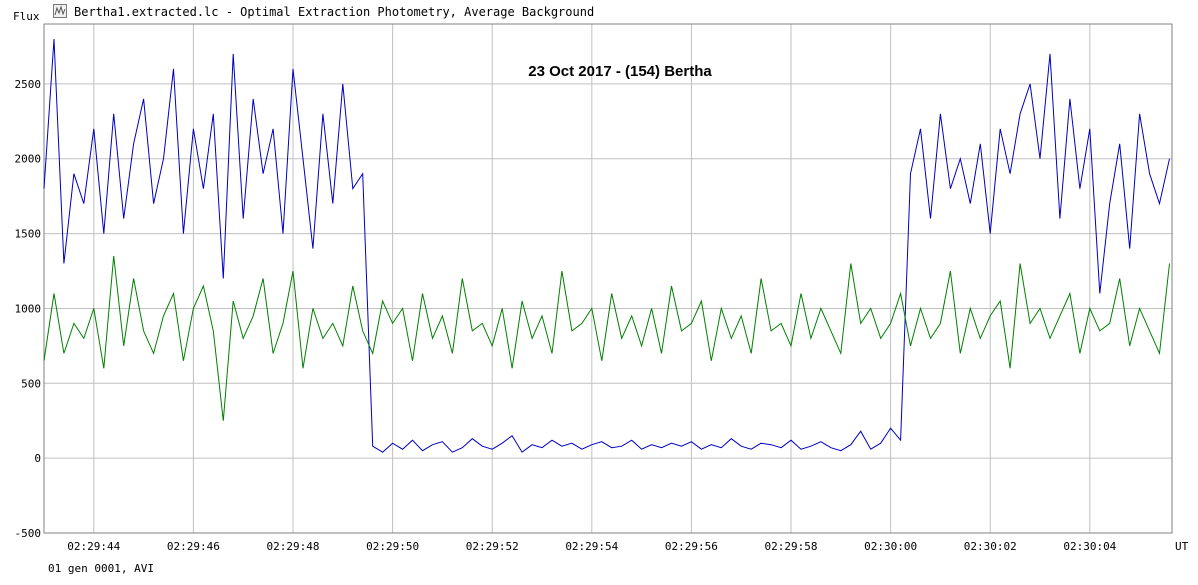 The width and height of the screenshot is (1198, 585). Describe the element at coordinates (1182, 546) in the screenshot. I see `x-axis-label: UT` at that location.